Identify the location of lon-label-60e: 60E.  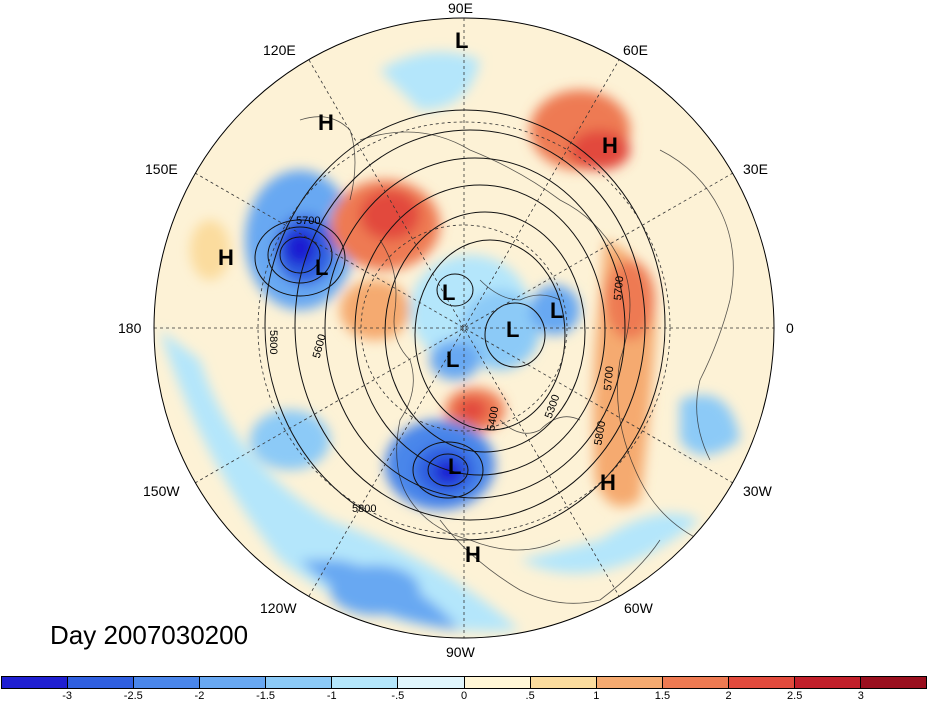
(635, 50).